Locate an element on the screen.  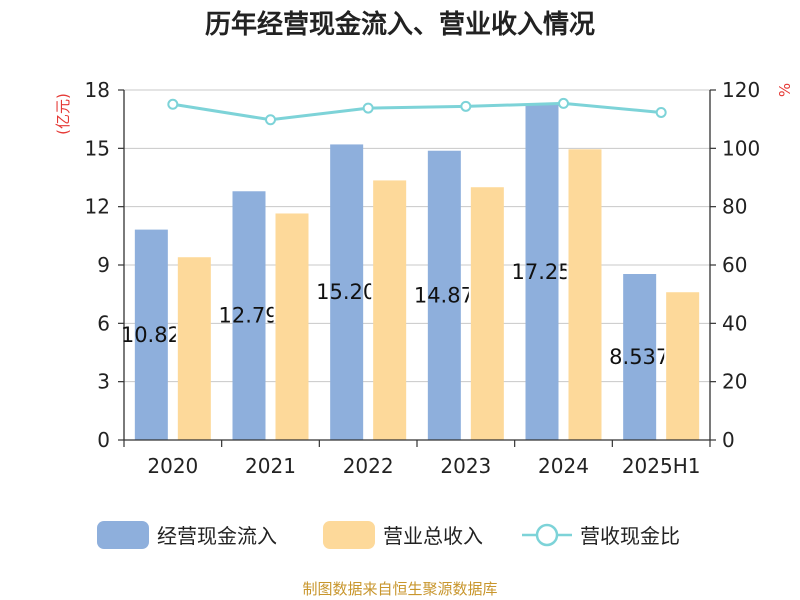
legend-item-cash-inflow: 经营现金流入 is located at coordinates (187, 535).